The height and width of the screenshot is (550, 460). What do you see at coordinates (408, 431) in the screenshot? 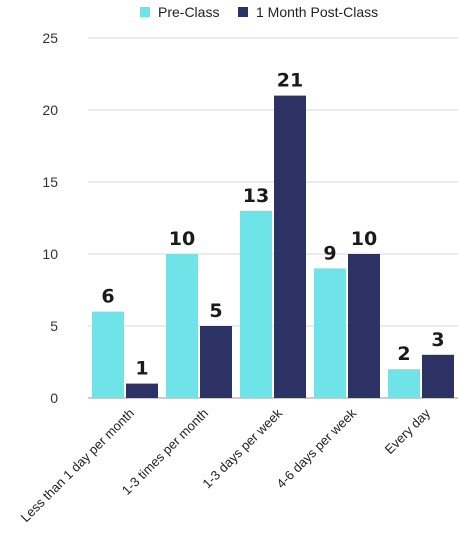
I see `x-tick-label: Every day` at bounding box center [408, 431].